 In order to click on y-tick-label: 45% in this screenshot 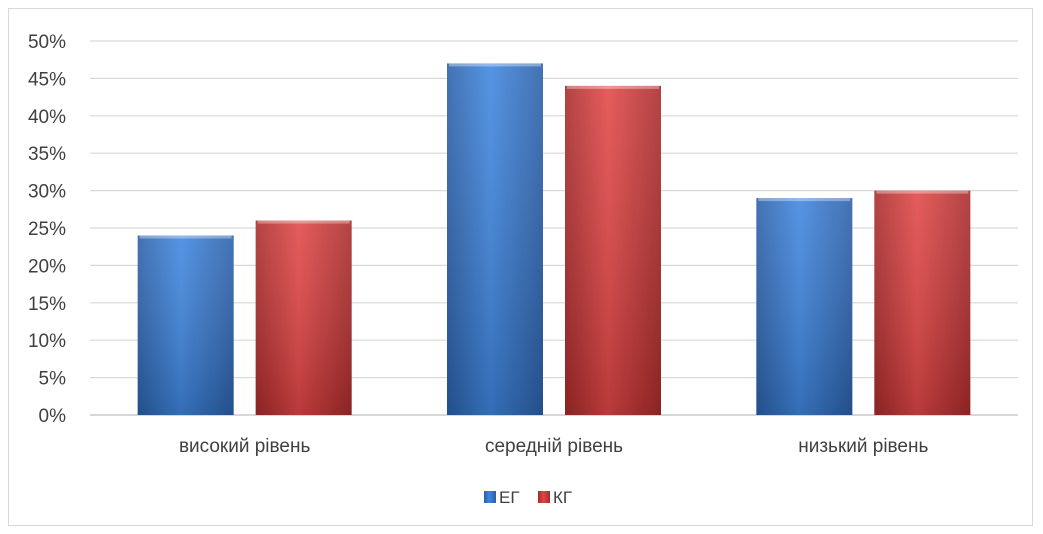, I will do `click(47, 79)`.